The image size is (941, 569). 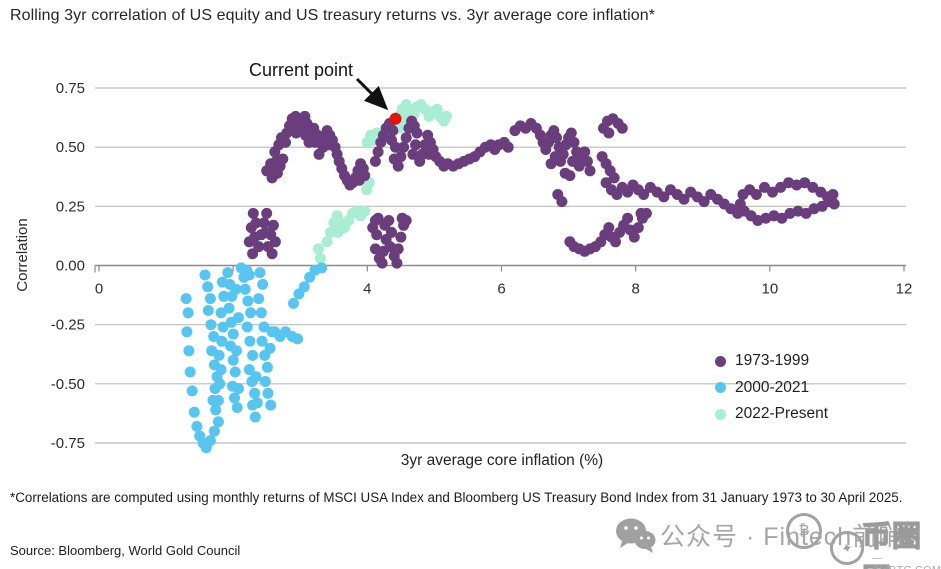 I want to click on svg-text: 0.00, so click(x=70, y=266).